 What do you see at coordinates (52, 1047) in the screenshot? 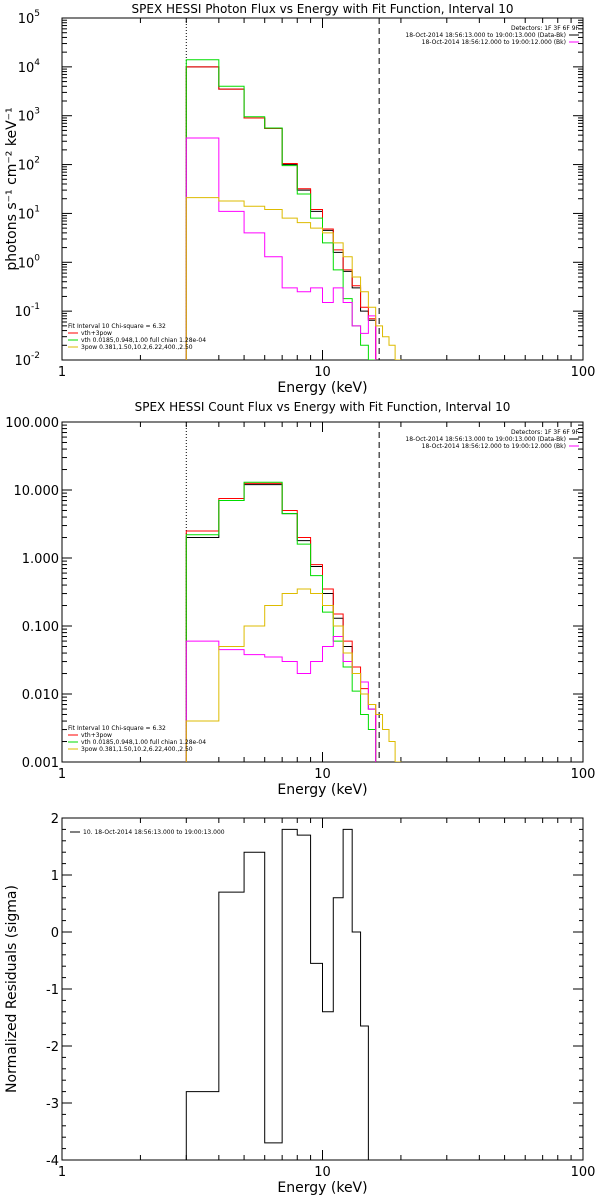
I see `y-tick-label: -2` at bounding box center [52, 1047].